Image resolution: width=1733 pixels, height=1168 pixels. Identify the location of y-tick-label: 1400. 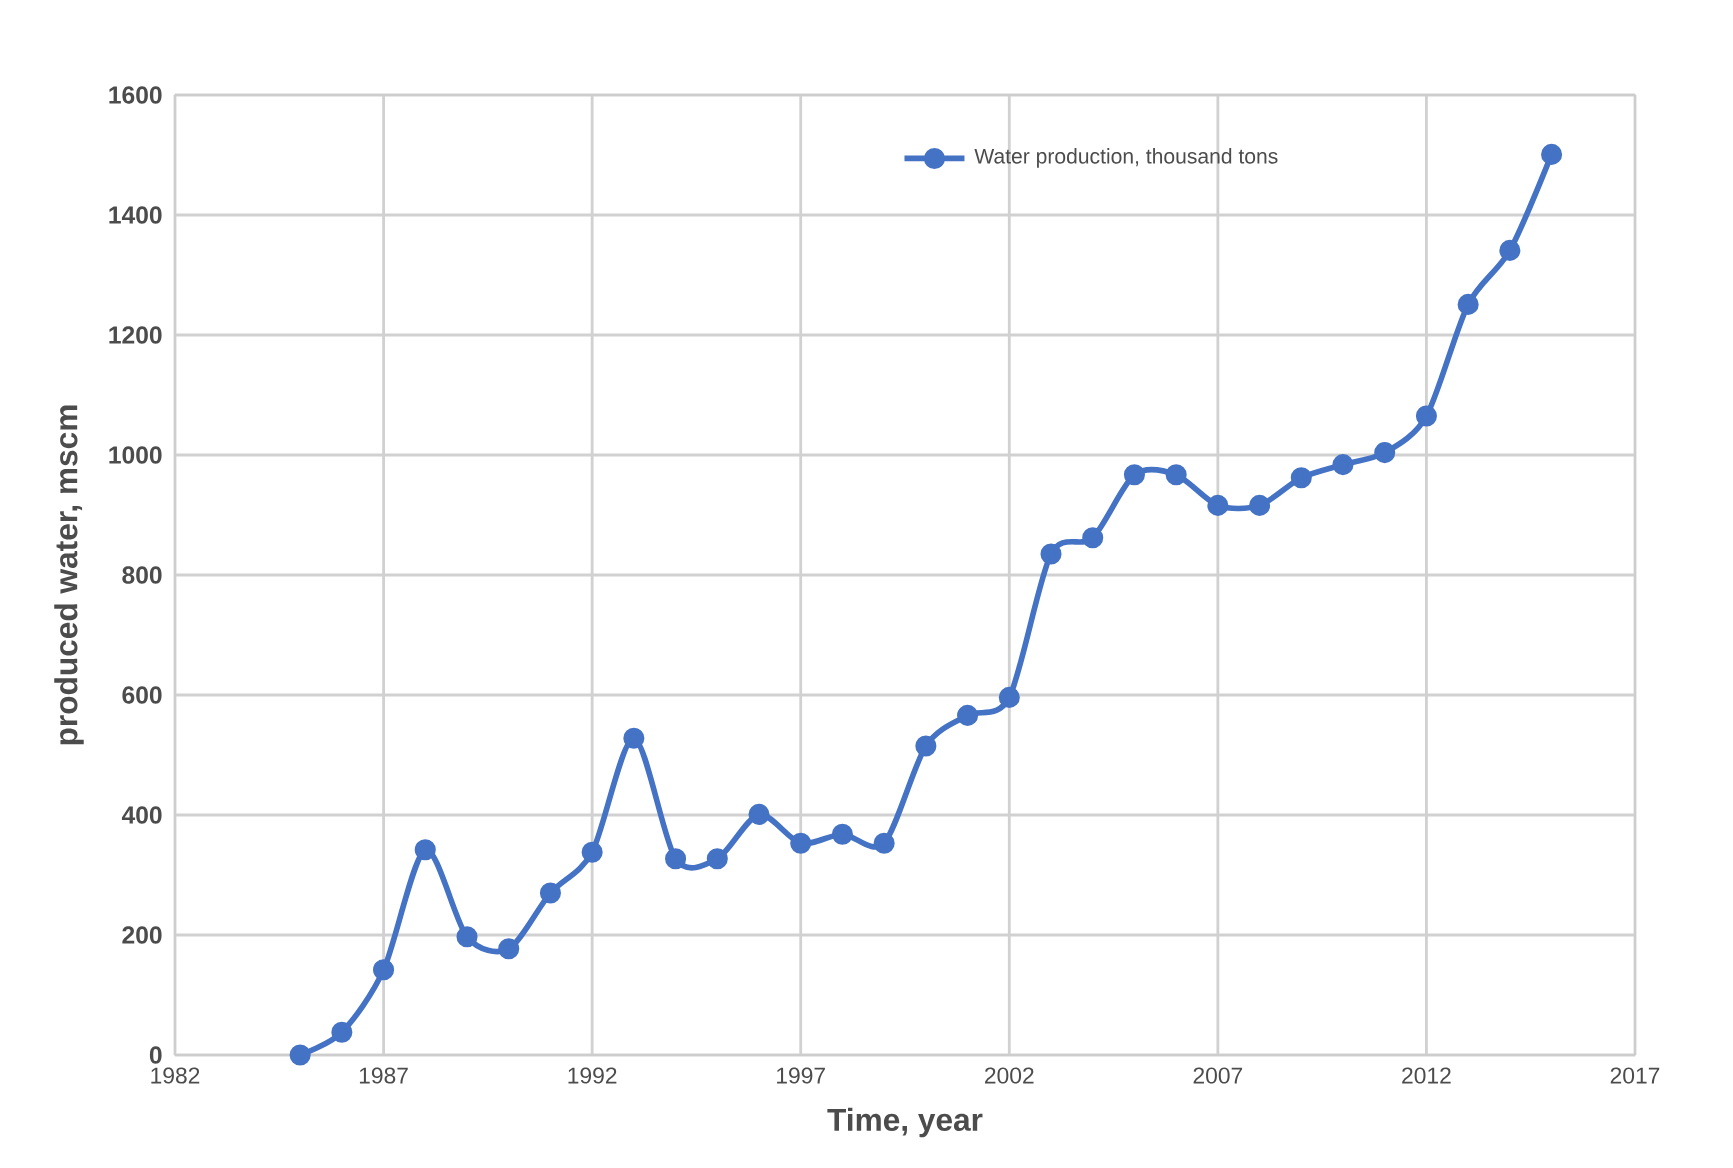
(135, 215).